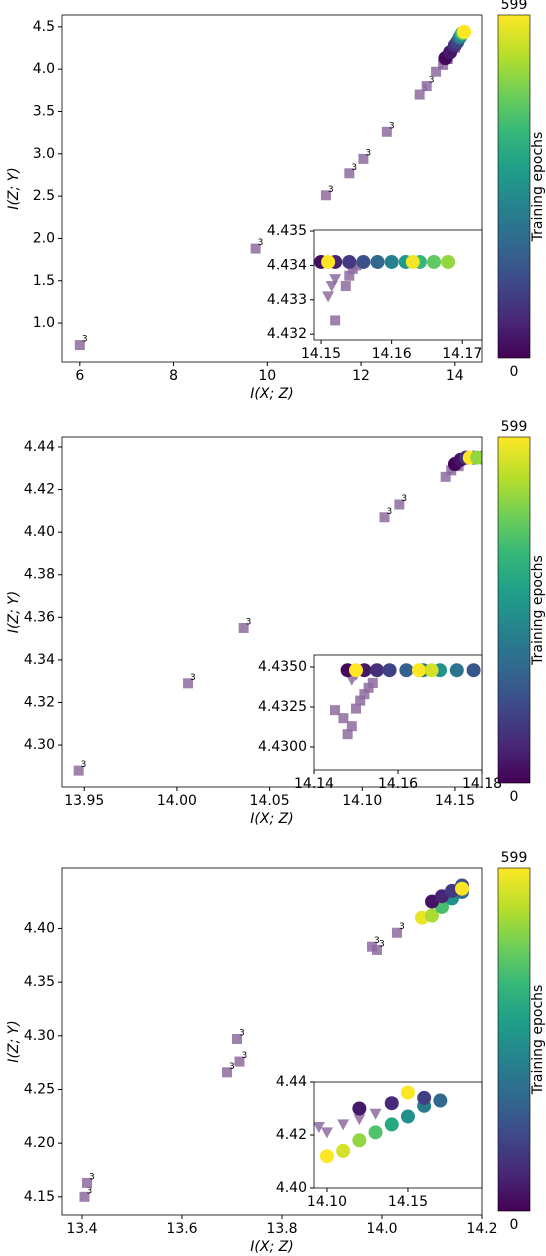 This screenshot has height=1256, width=546. What do you see at coordinates (287, 231) in the screenshot?
I see `y-tick-label: 4.435` at bounding box center [287, 231].